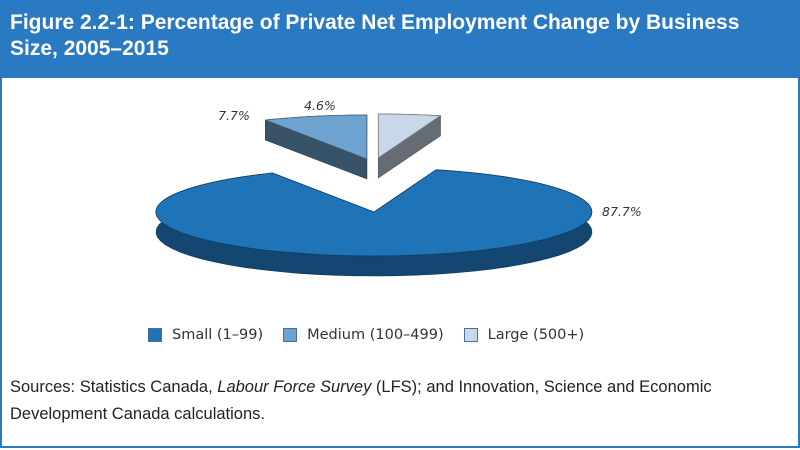  I want to click on legend-swatch-small, so click(155, 335).